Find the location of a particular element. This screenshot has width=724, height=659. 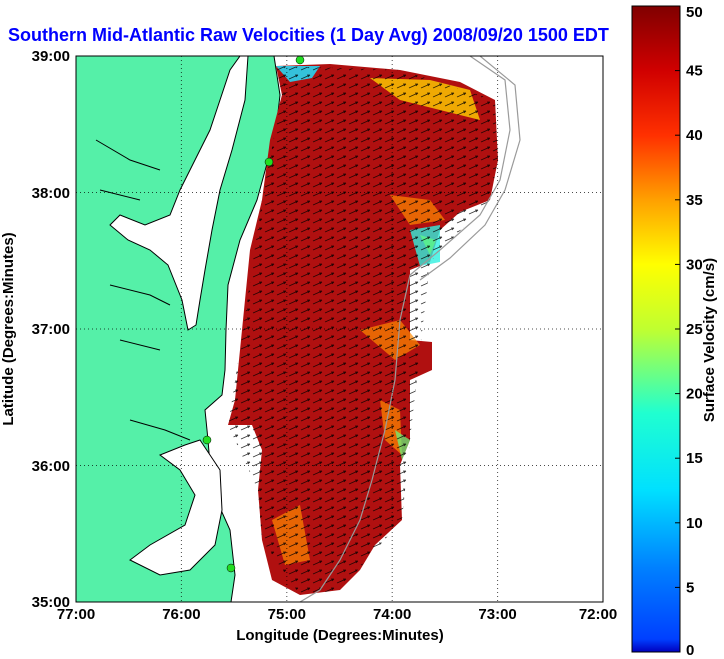

x-axis-label: Longitude (Degrees:Minutes) is located at coordinates (340, 635).